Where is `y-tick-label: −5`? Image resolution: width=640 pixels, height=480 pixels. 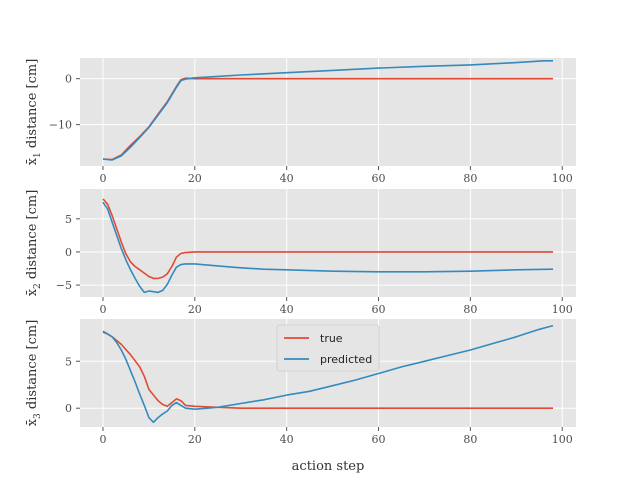
y-tick-label: −5 is located at coordinates (64, 285).